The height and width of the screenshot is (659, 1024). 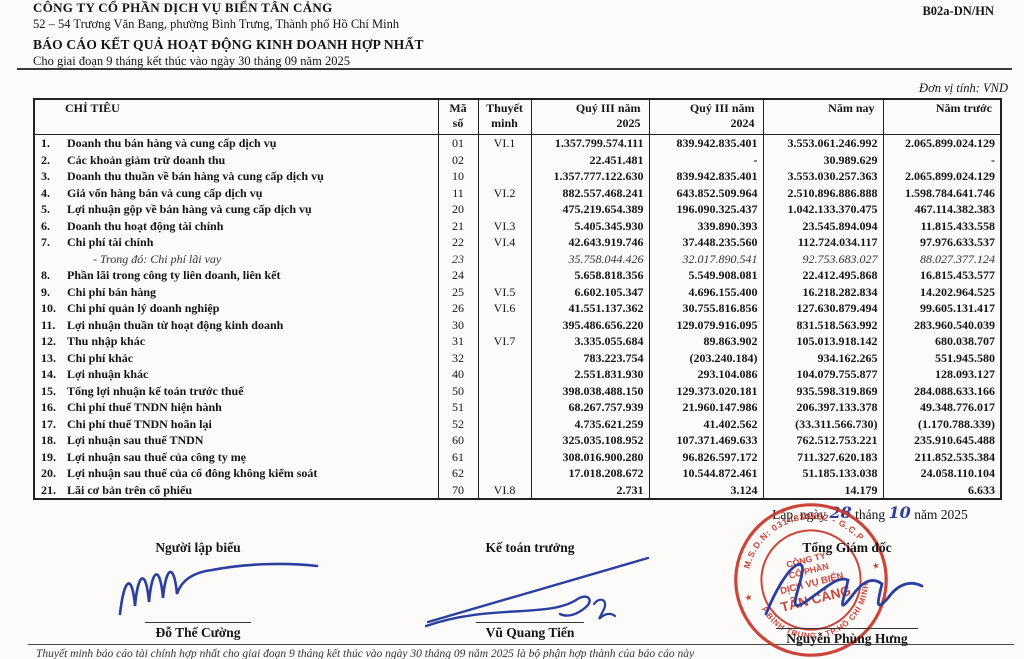 What do you see at coordinates (458, 116) in the screenshot?
I see `header-code: Mã số` at bounding box center [458, 116].